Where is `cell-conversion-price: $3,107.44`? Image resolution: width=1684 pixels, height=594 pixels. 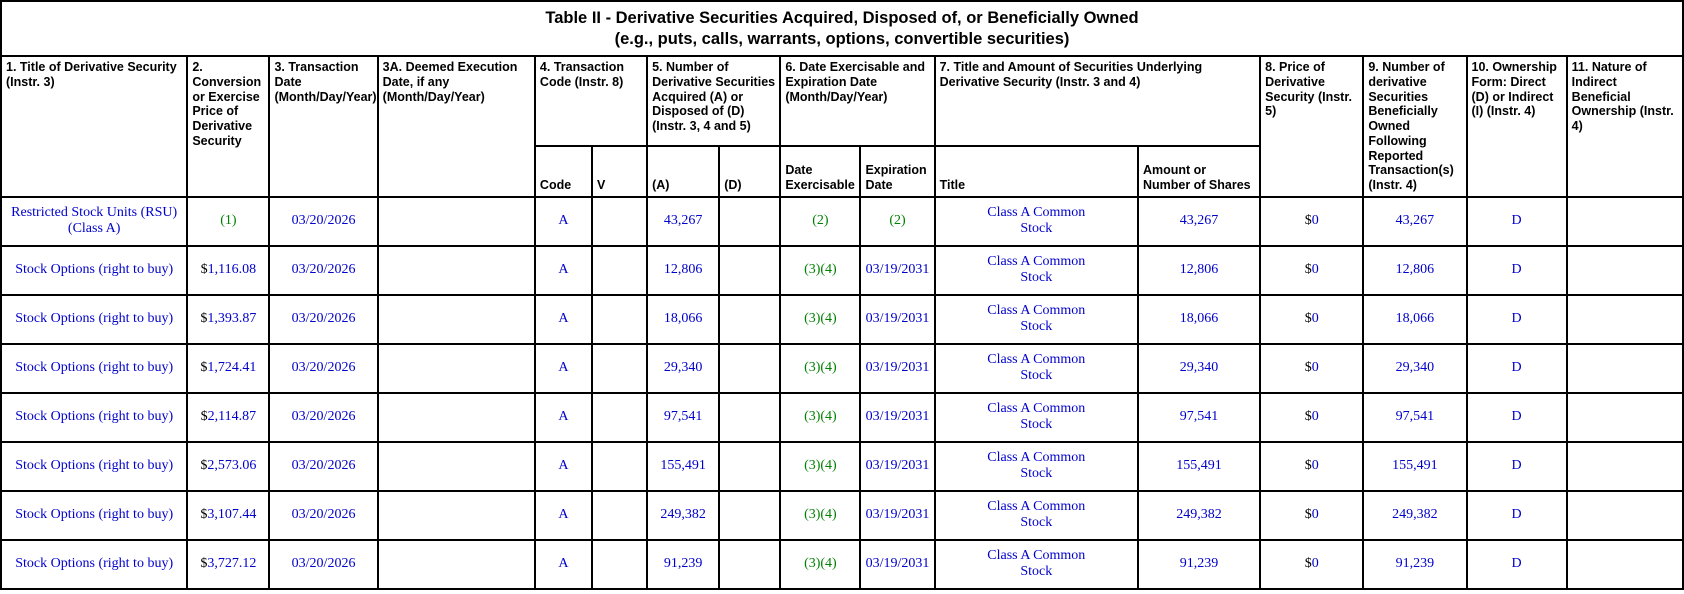 cell-conversion-price: $3,107.44 is located at coordinates (228, 515).